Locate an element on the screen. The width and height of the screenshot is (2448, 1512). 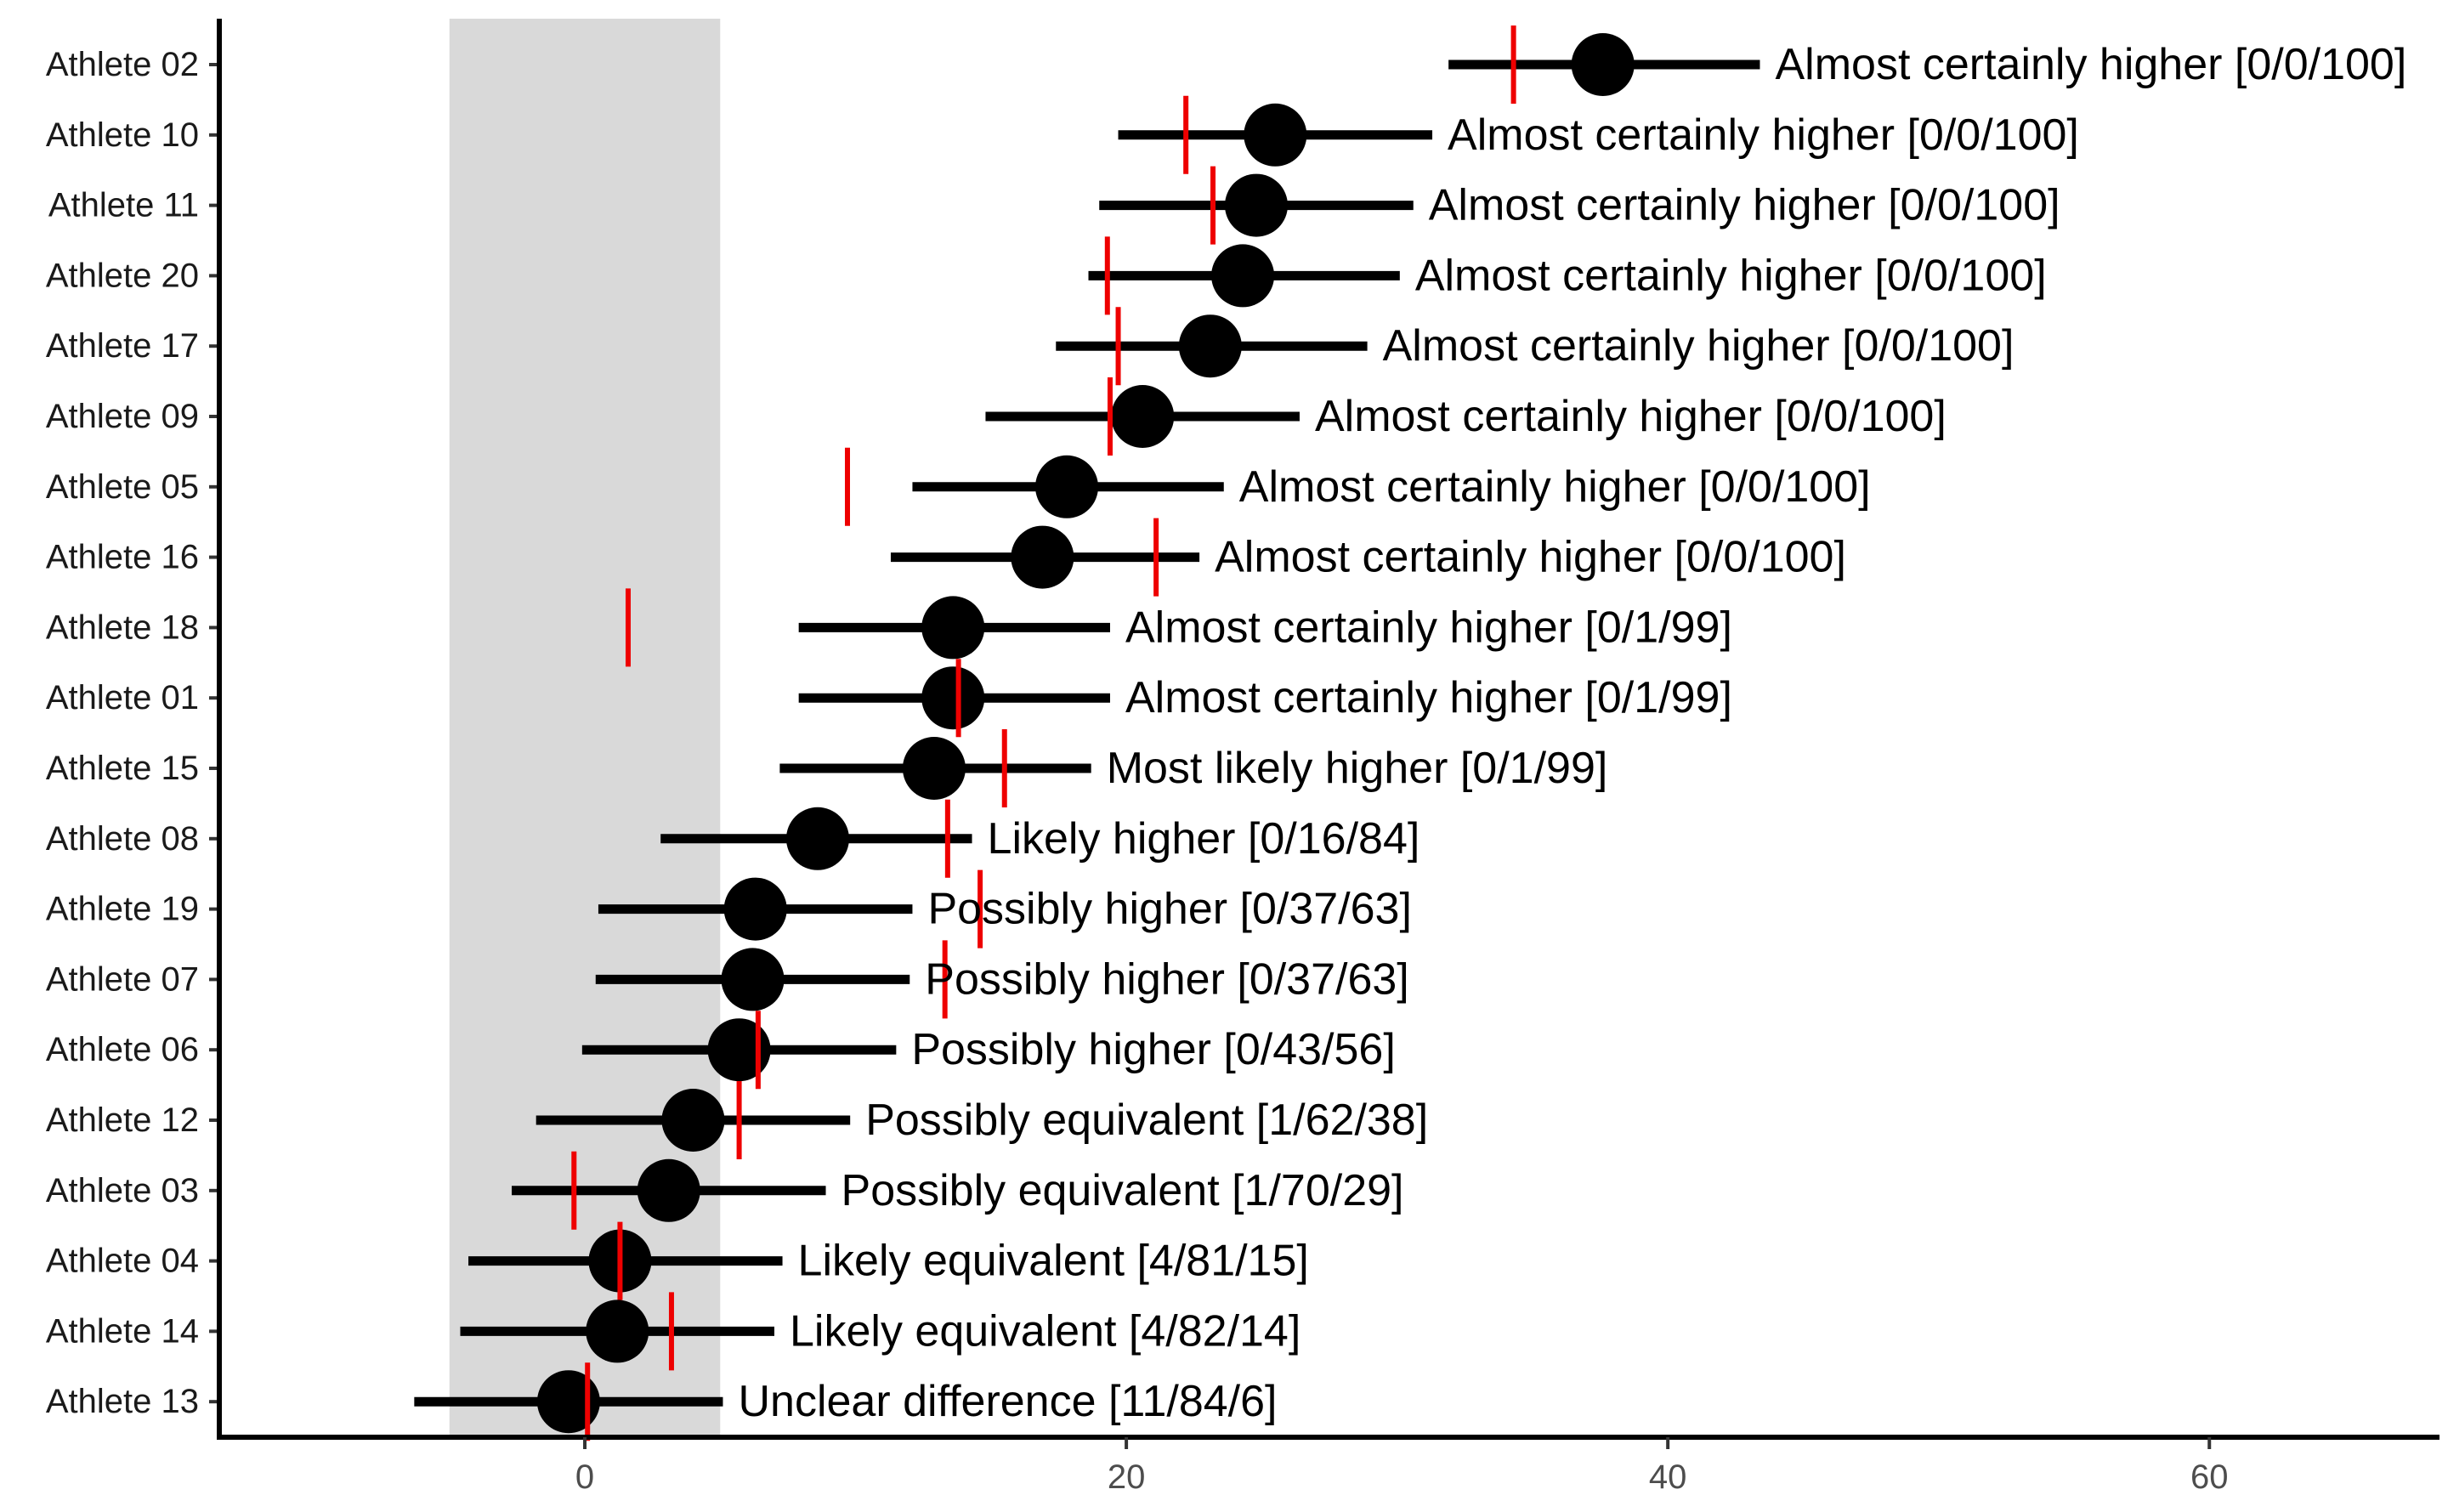
inference-label: Possibly equivalent [1/62/38] is located at coordinates (1146, 1120).